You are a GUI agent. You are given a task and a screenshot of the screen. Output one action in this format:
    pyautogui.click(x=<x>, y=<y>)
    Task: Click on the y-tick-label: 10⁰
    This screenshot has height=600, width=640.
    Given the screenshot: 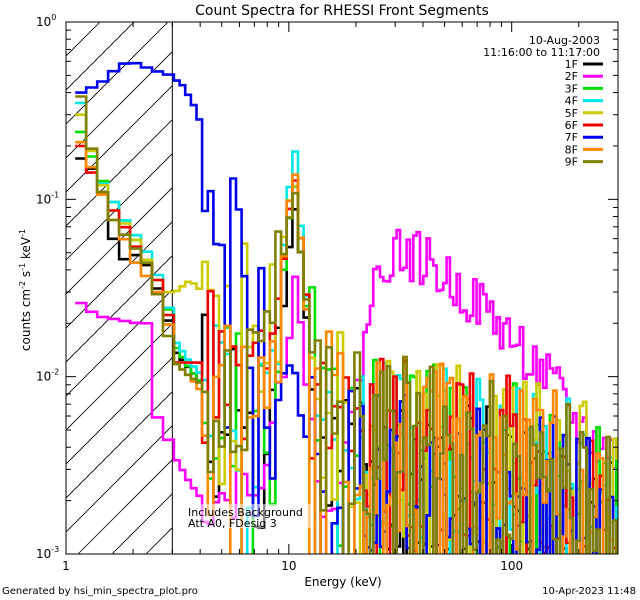 What is the action you would take?
    pyautogui.click(x=46, y=21)
    